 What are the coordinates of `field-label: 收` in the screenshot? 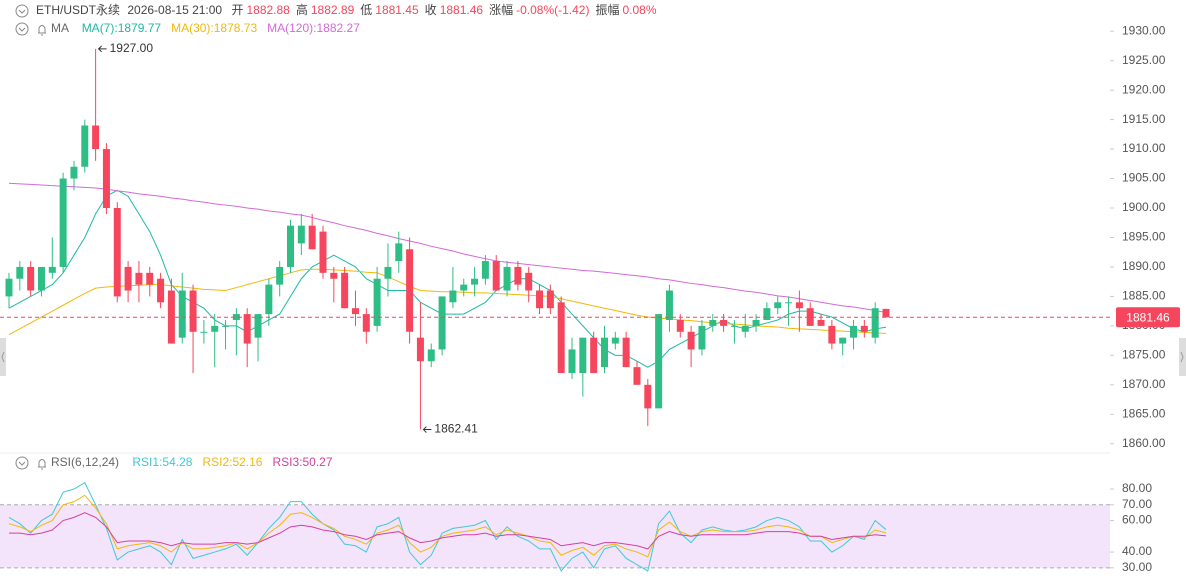 It's located at (431, 10).